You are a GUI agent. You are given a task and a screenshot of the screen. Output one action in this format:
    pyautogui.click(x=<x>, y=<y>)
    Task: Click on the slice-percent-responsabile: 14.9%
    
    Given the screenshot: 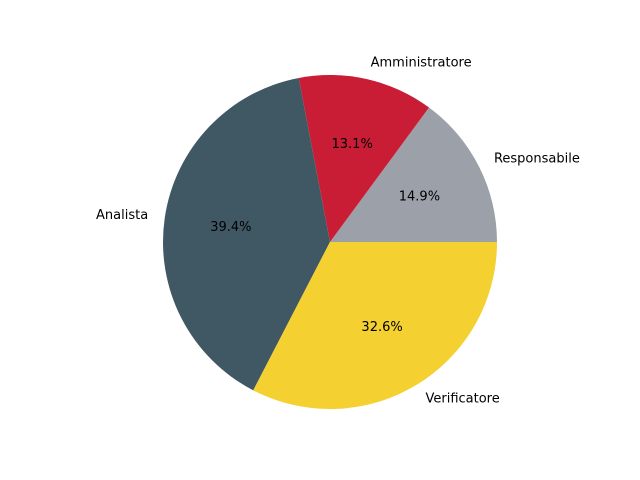 What is the action you would take?
    pyautogui.click(x=419, y=196)
    